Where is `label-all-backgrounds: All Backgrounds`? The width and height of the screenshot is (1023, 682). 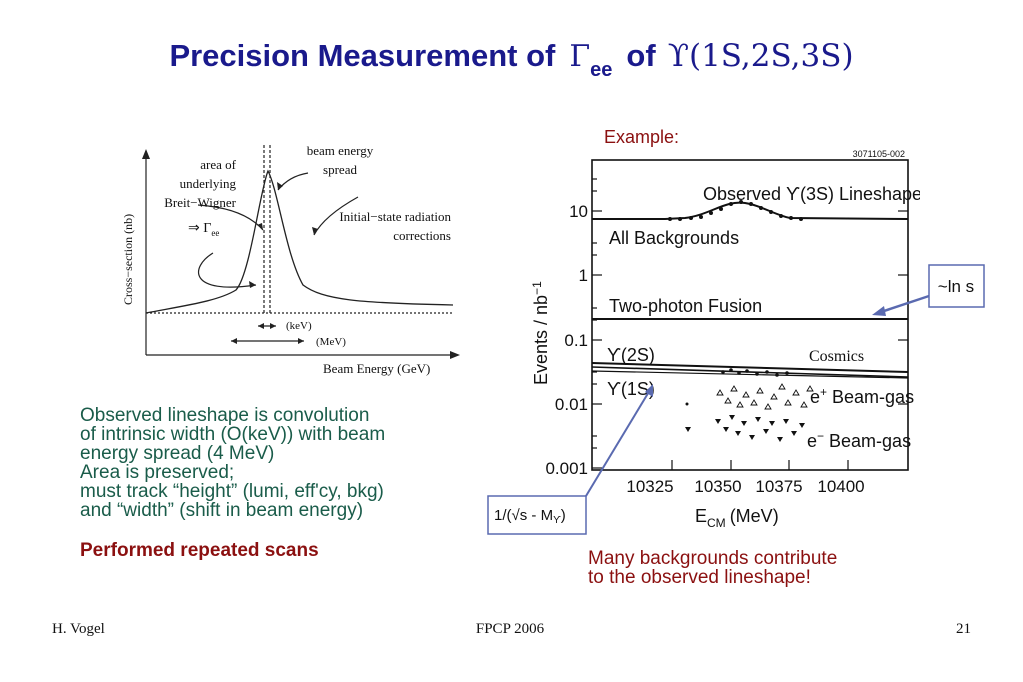 label-all-backgrounds: All Backgrounds is located at coordinates (674, 238).